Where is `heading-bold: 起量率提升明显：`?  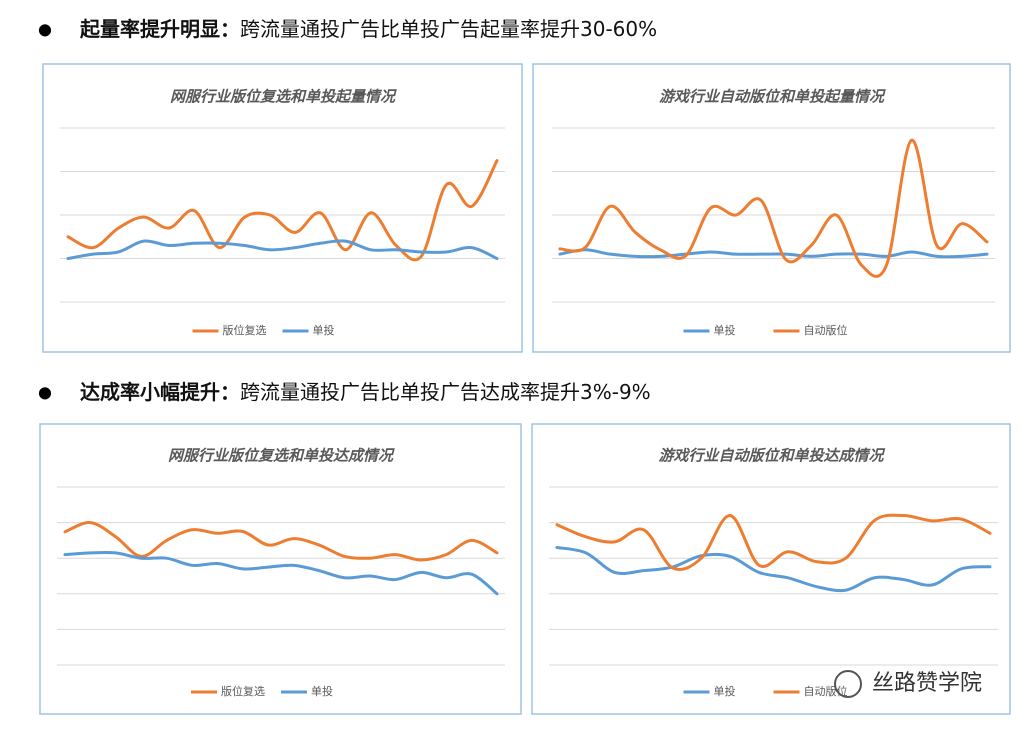
heading-bold: 起量率提升明显： is located at coordinates (159, 29).